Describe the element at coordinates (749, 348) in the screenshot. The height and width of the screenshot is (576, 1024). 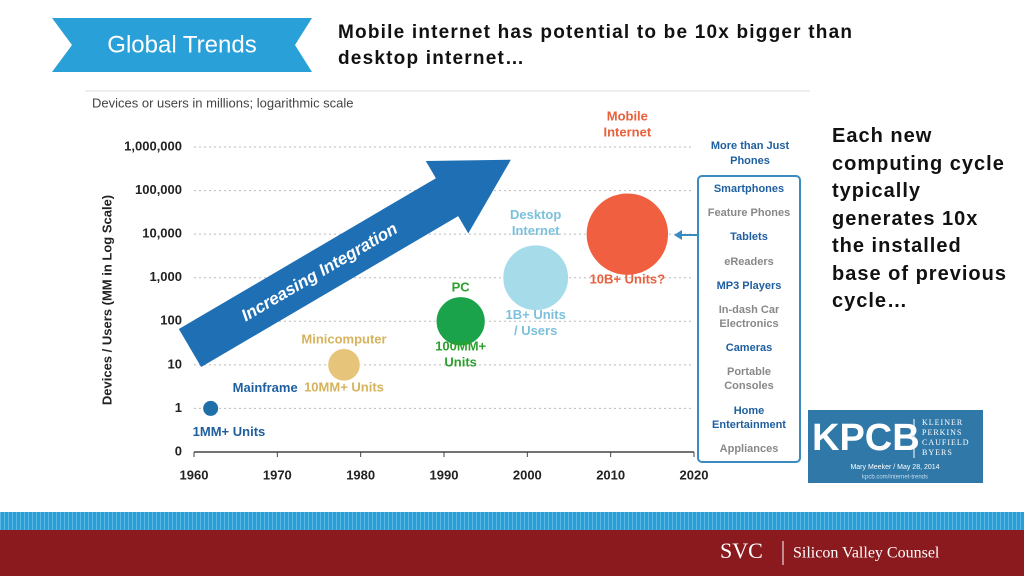
I see `device-item: Cameras` at that location.